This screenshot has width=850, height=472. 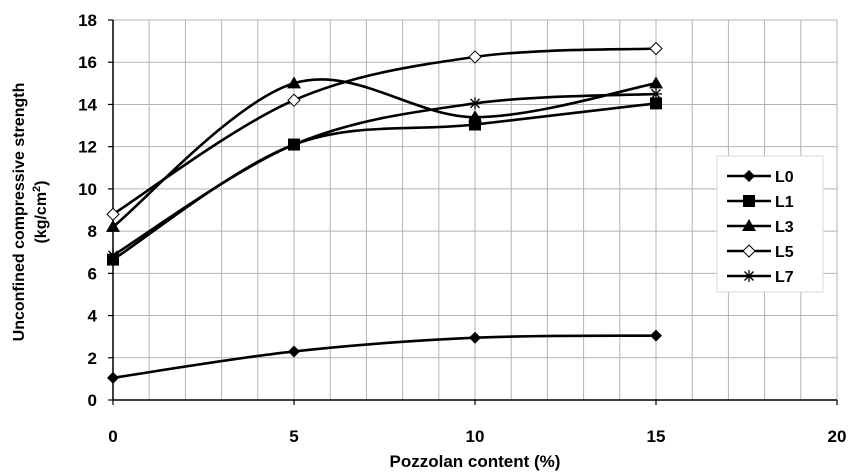 I want to click on legend-label: L0, so click(x=784, y=177).